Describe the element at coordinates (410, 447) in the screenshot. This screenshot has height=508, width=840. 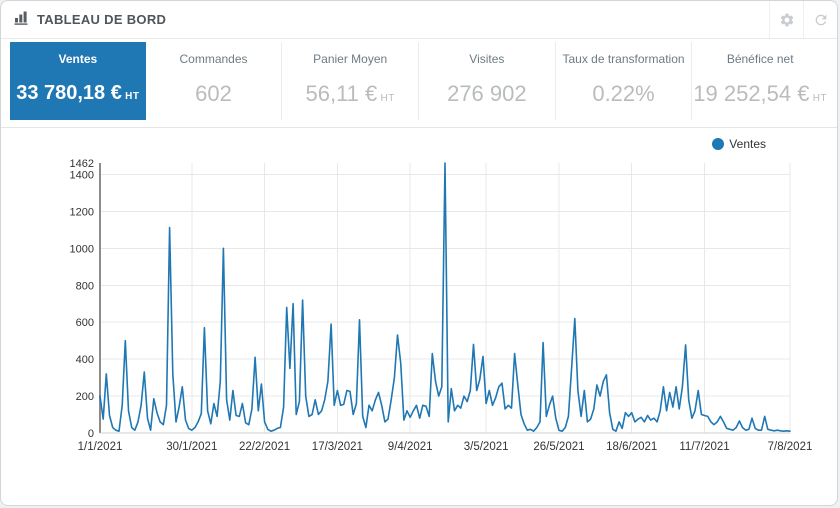
I see `x-tick-label: 9/4/2021` at that location.